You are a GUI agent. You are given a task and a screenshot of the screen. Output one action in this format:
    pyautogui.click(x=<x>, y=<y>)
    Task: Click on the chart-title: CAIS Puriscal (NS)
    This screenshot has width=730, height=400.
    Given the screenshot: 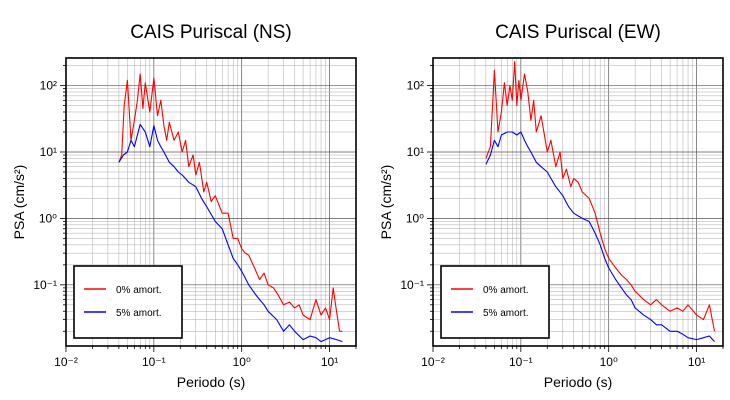 What is the action you would take?
    pyautogui.click(x=211, y=32)
    